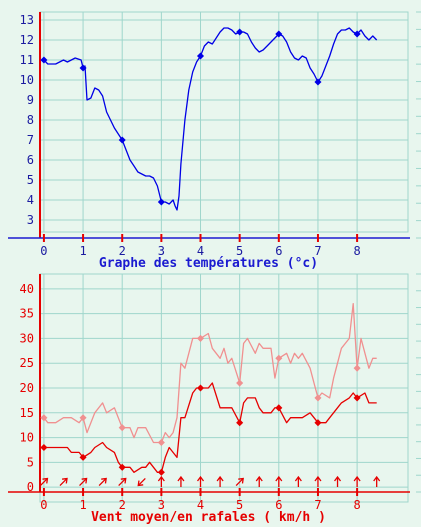 This screenshot has height=527, width=421. What do you see at coordinates (356, 251) in the screenshot?
I see `x-tick-label: 8` at bounding box center [356, 251].